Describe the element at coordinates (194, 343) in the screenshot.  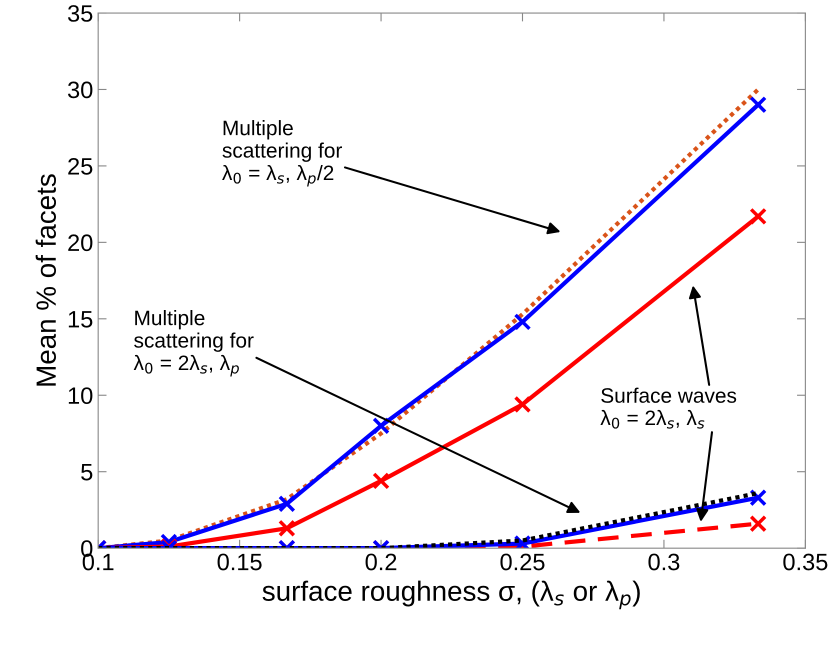
I see `annotation: Multiple scattering for λ$_{0}$ = 2λ$_{s}$, λ$_{p}$` at that location.